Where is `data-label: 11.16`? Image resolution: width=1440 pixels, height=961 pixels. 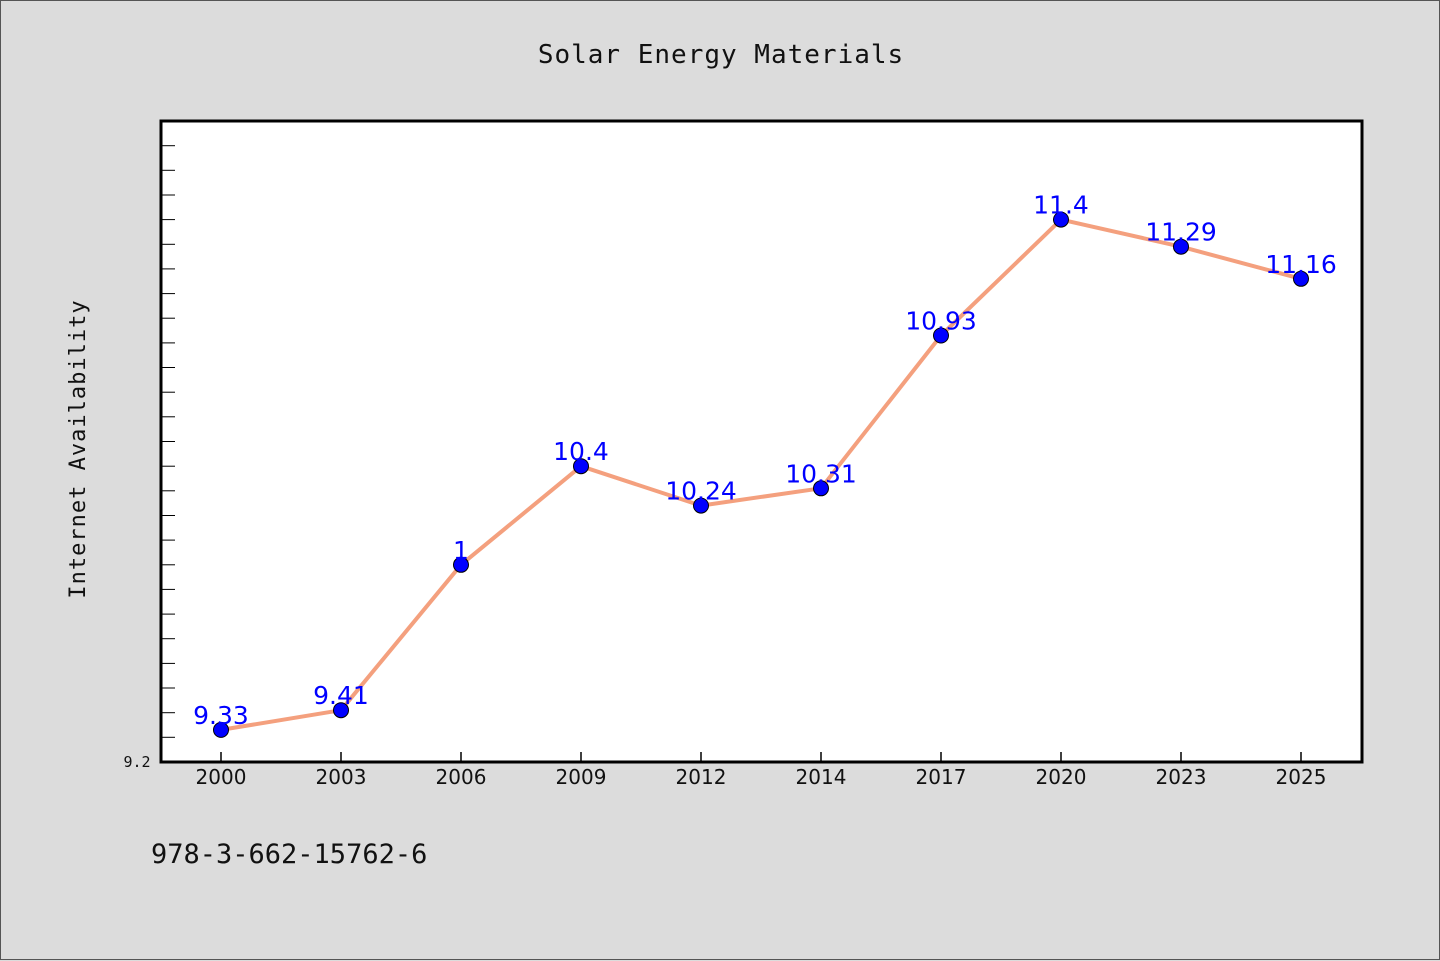
data-label: 11.16 is located at coordinates (1301, 264).